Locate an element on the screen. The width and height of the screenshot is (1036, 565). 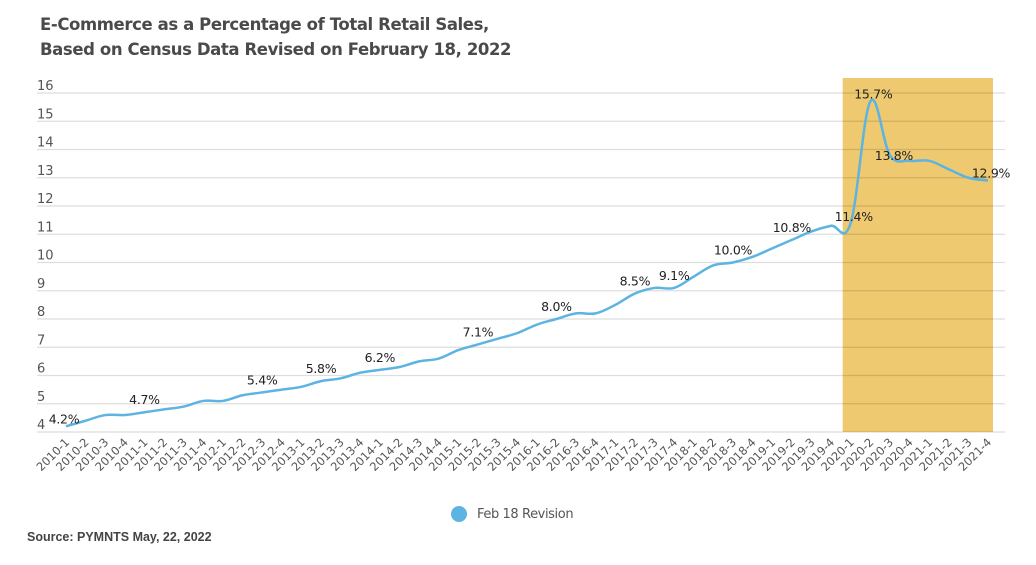
y-tick-label: 16 is located at coordinates (45, 86).